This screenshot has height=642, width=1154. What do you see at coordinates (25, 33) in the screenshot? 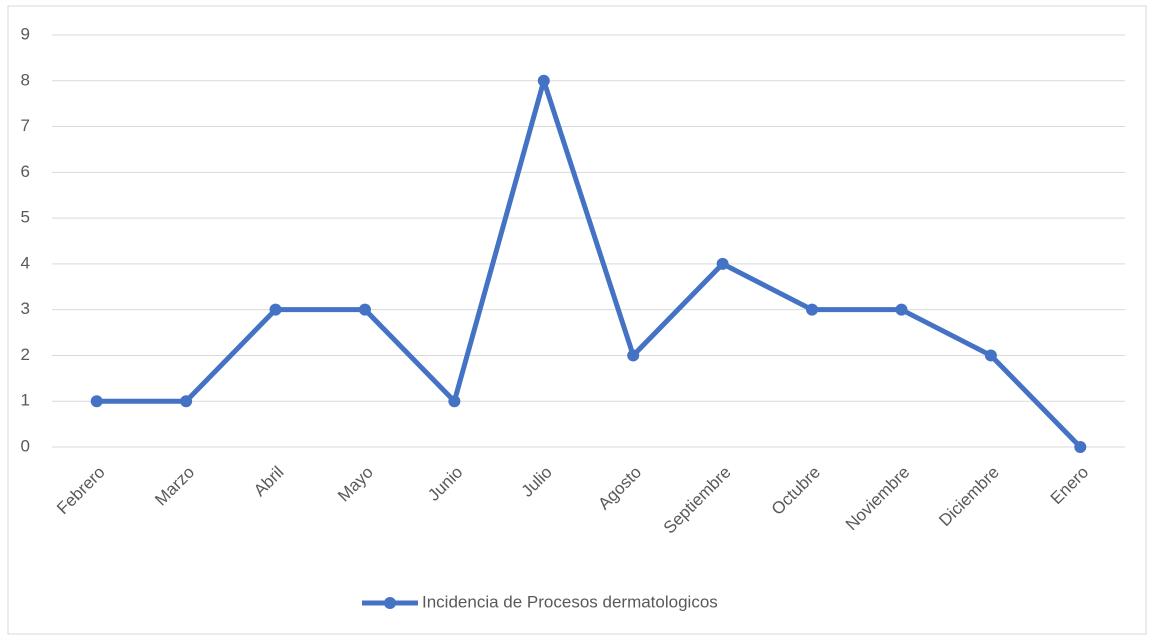
I see `y-tick-label: 9` at bounding box center [25, 33].